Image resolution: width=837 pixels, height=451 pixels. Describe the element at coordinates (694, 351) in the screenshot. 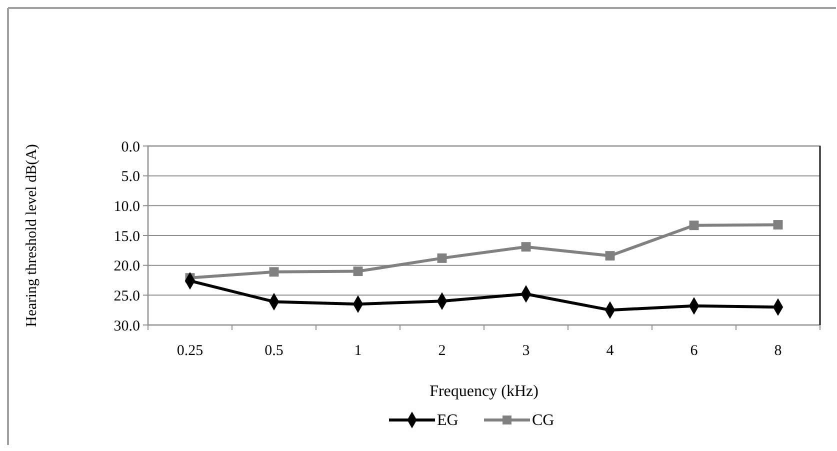

I see `x-tick-label: 6` at that location.